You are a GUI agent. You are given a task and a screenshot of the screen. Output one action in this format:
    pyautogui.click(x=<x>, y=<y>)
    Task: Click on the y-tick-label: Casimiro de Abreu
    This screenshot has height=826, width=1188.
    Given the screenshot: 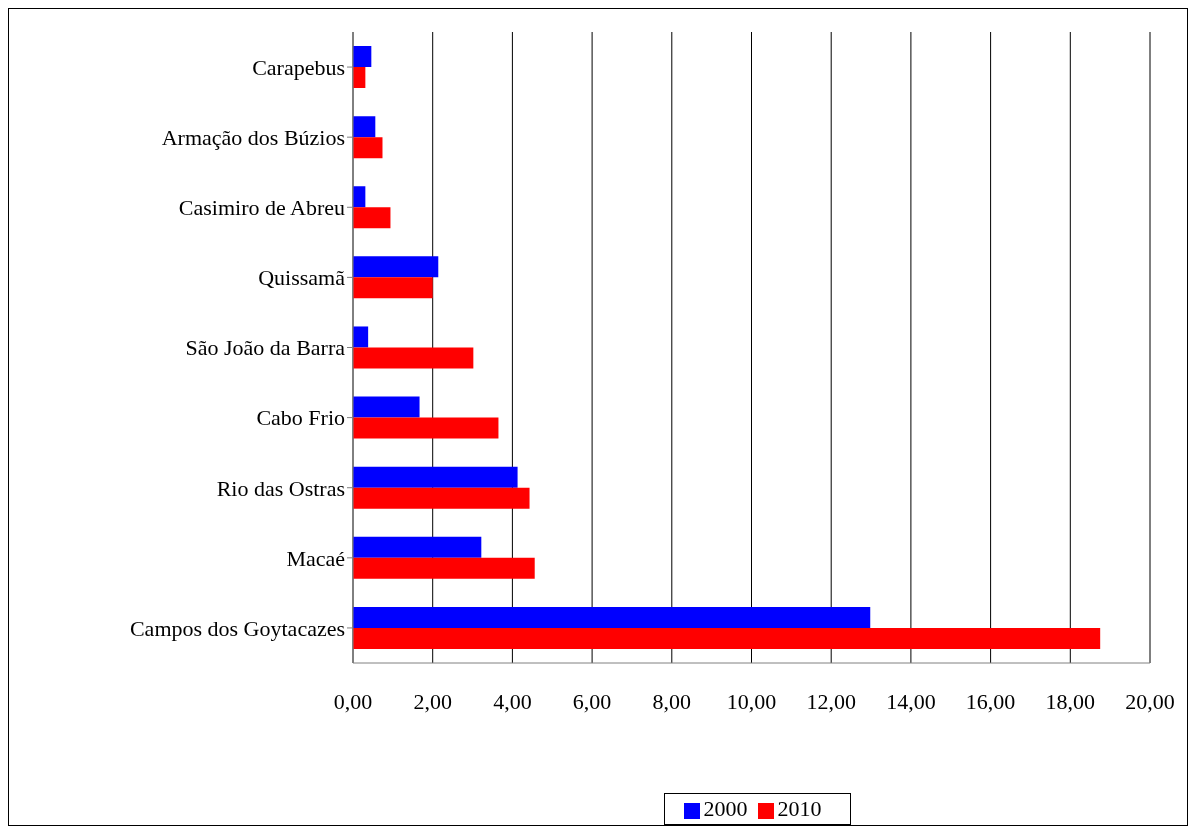 What is the action you would take?
    pyautogui.click(x=261, y=208)
    